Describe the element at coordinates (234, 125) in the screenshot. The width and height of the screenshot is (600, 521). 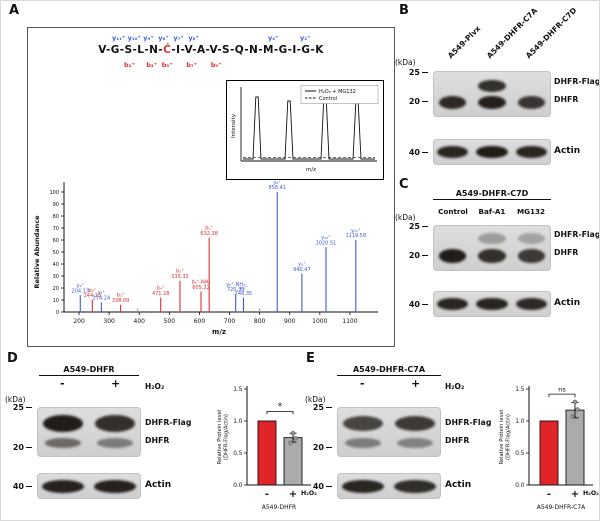
I see `inset-y-label: Intensity` at that location.